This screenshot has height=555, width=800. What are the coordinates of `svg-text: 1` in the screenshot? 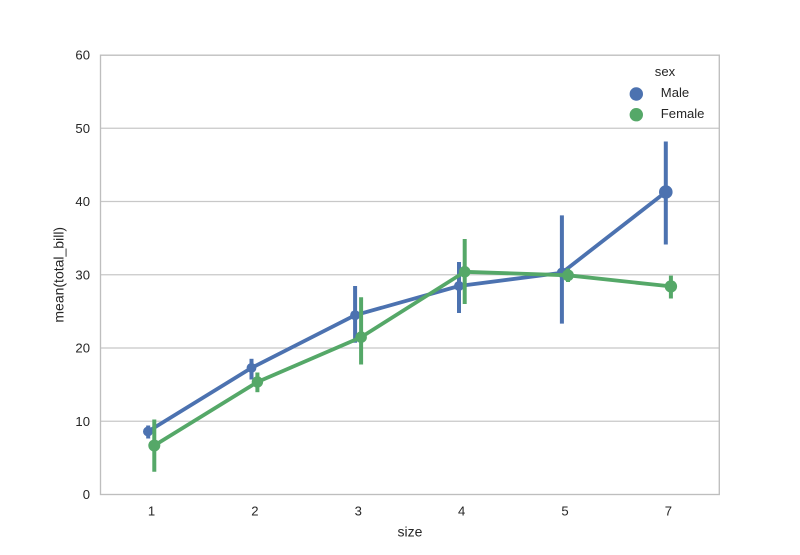 It's located at (151, 511).